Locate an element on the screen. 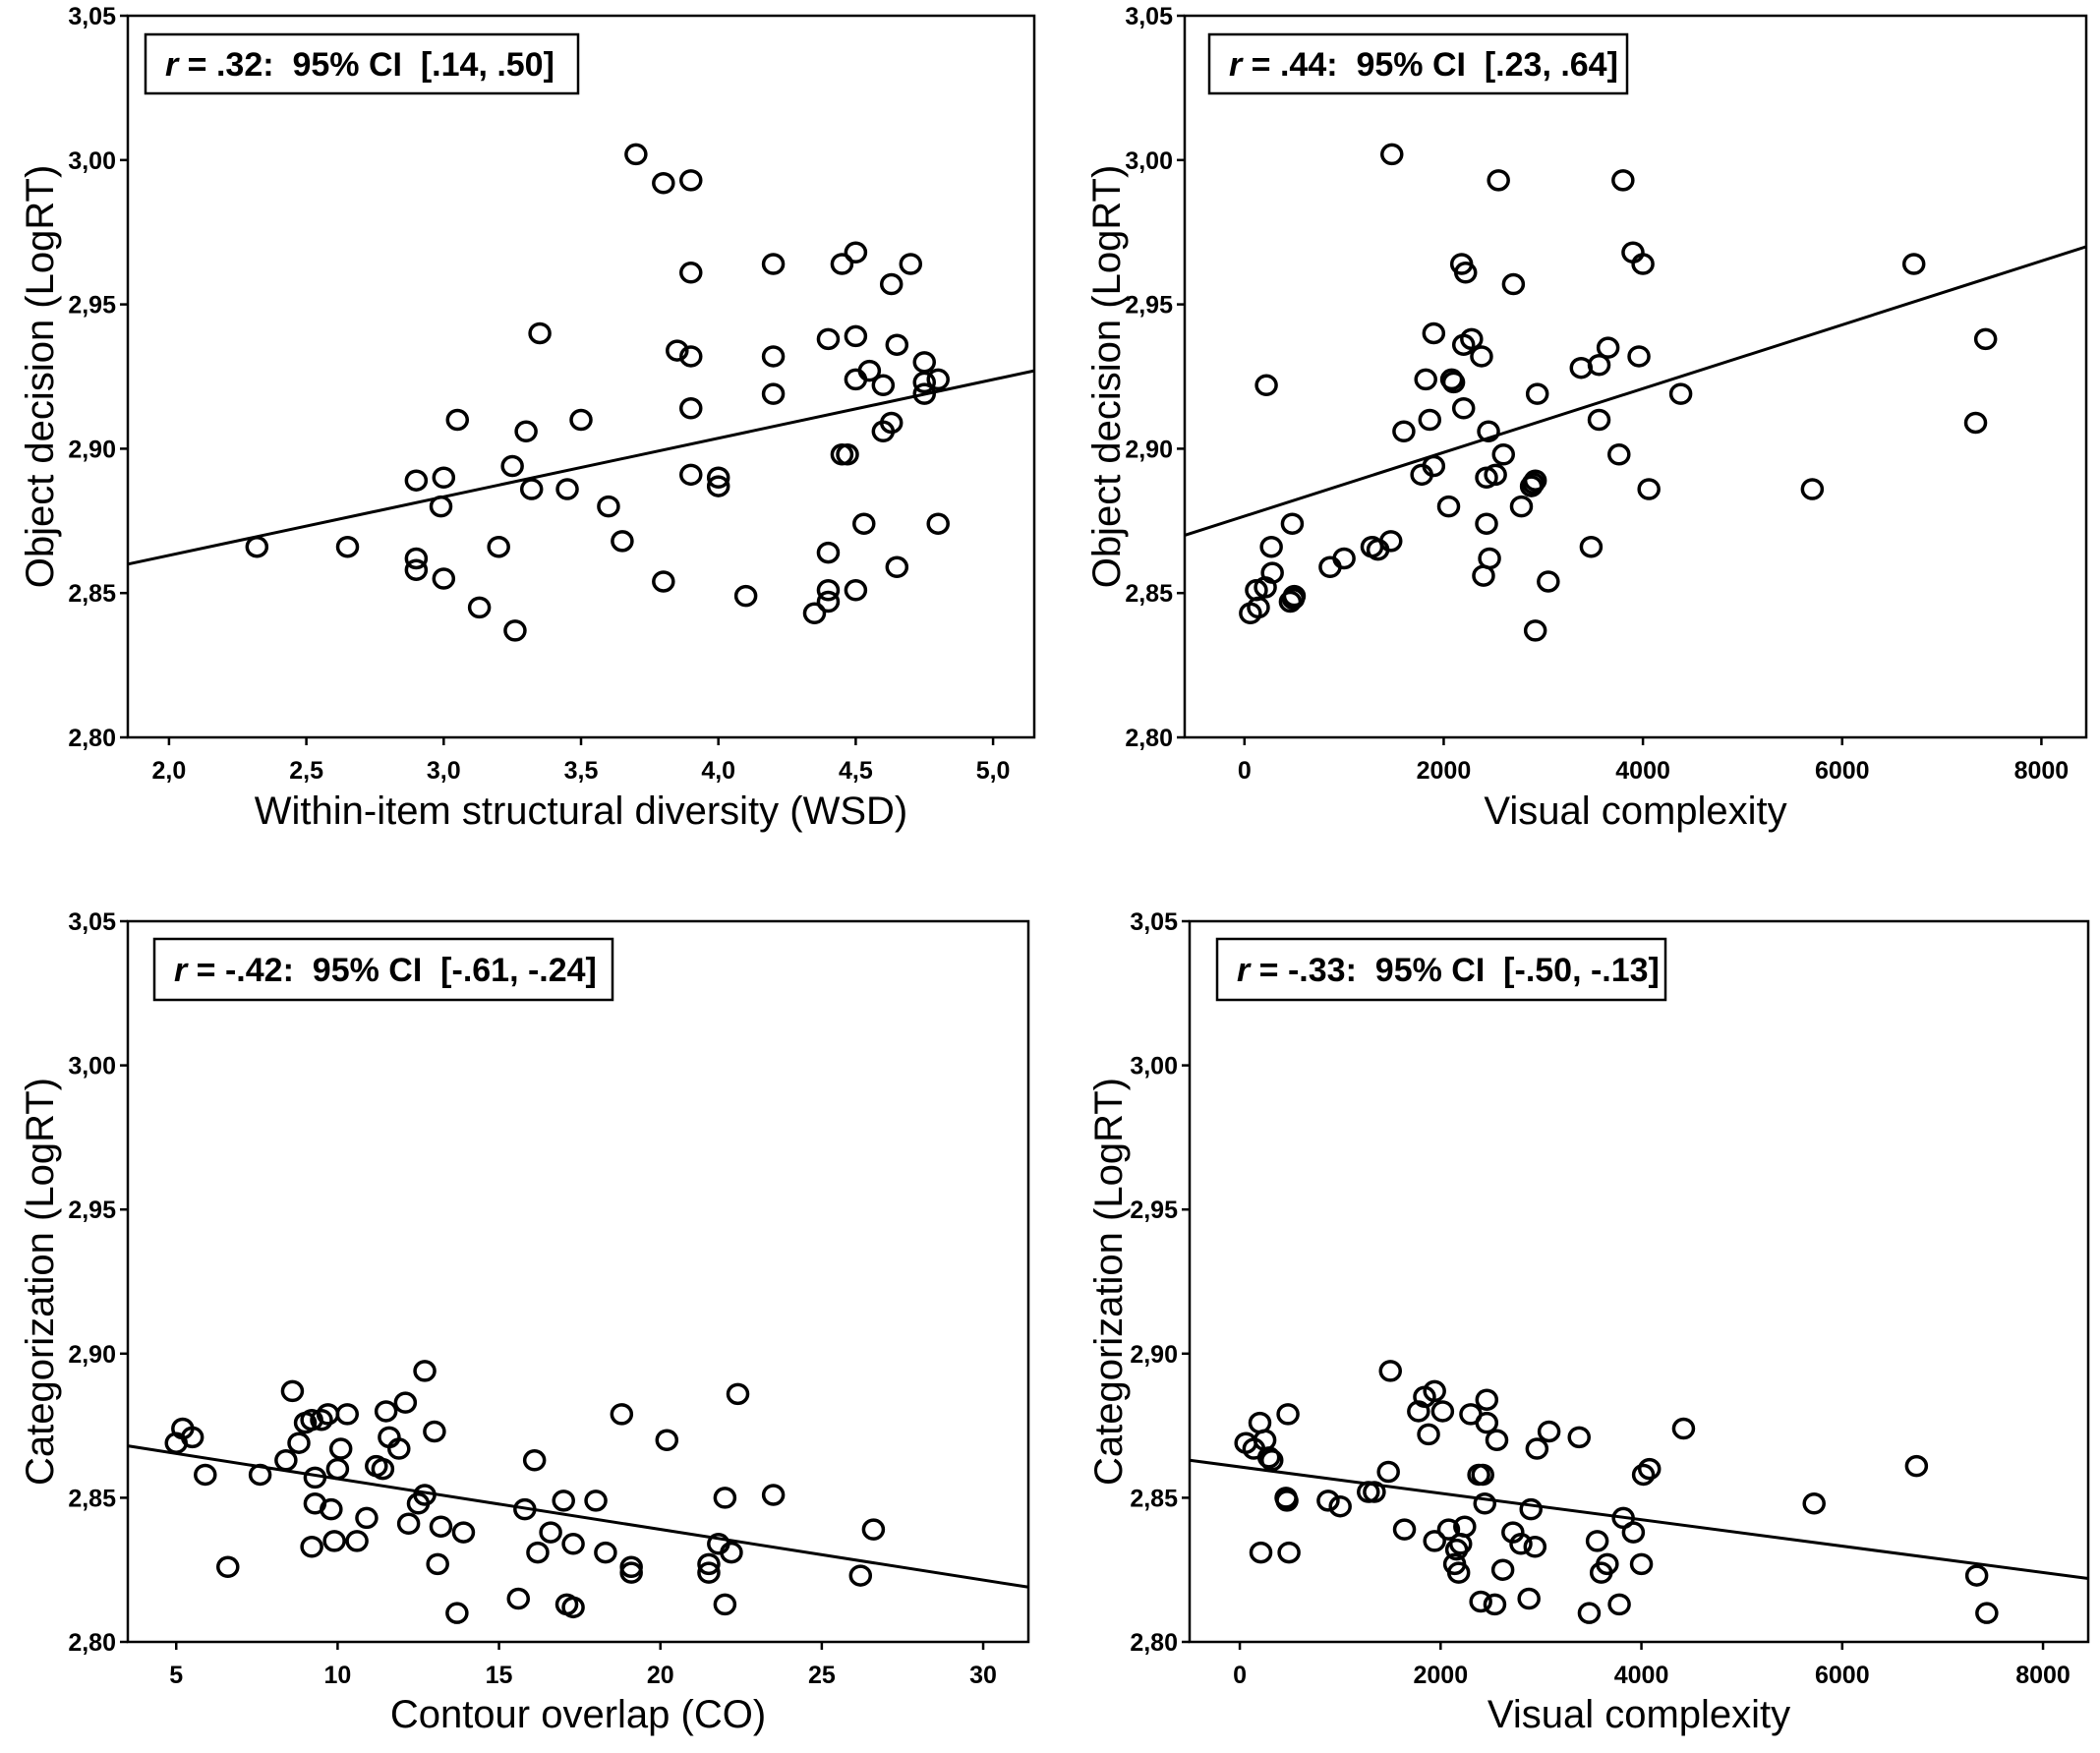 The width and height of the screenshot is (2100, 1753). x-tick-label: 15 is located at coordinates (499, 1675).